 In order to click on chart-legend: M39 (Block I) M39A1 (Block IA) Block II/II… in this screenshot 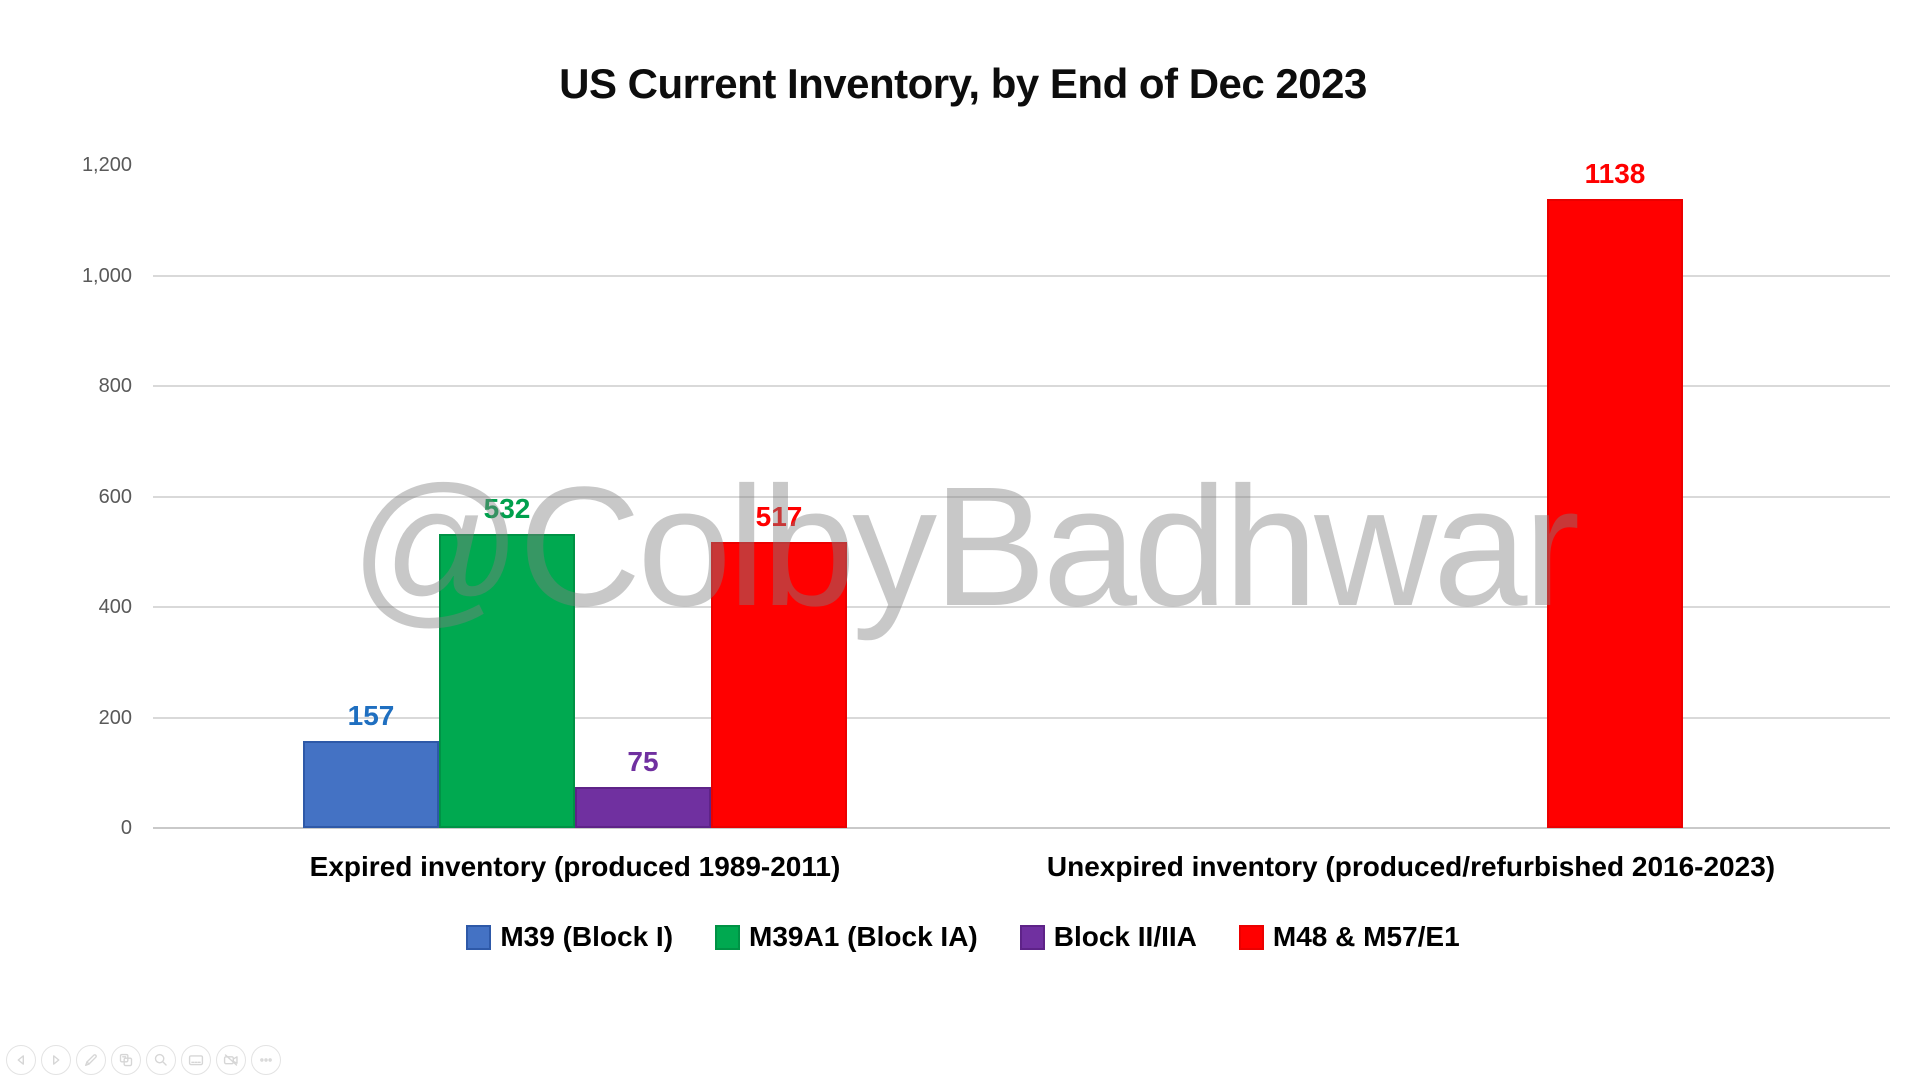, I will do `click(963, 937)`.